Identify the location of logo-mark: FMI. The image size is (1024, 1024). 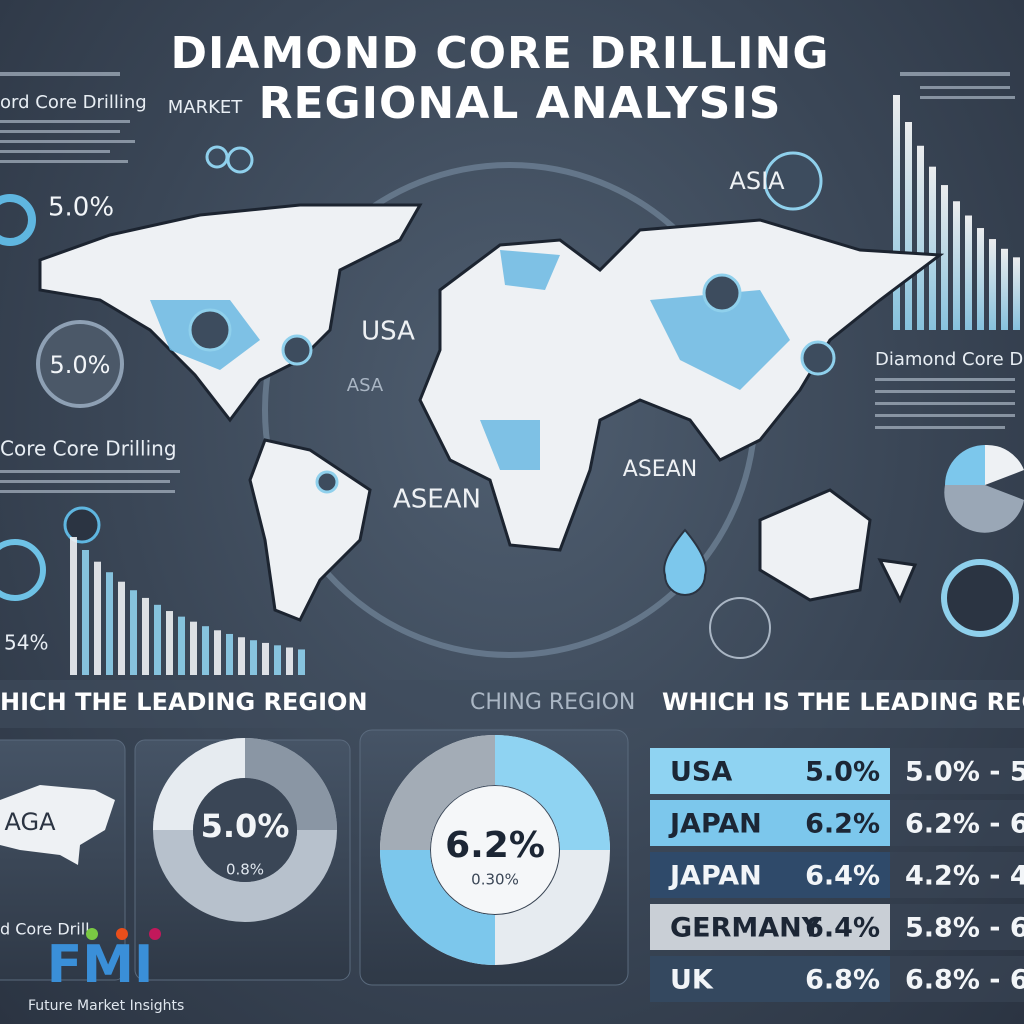
(100, 965).